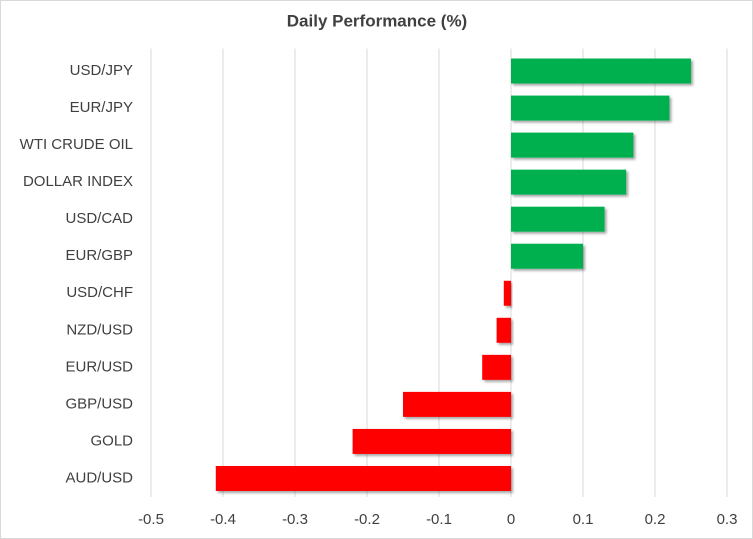  Describe the element at coordinates (655, 519) in the screenshot. I see `x-tick-label: 0.2` at that location.